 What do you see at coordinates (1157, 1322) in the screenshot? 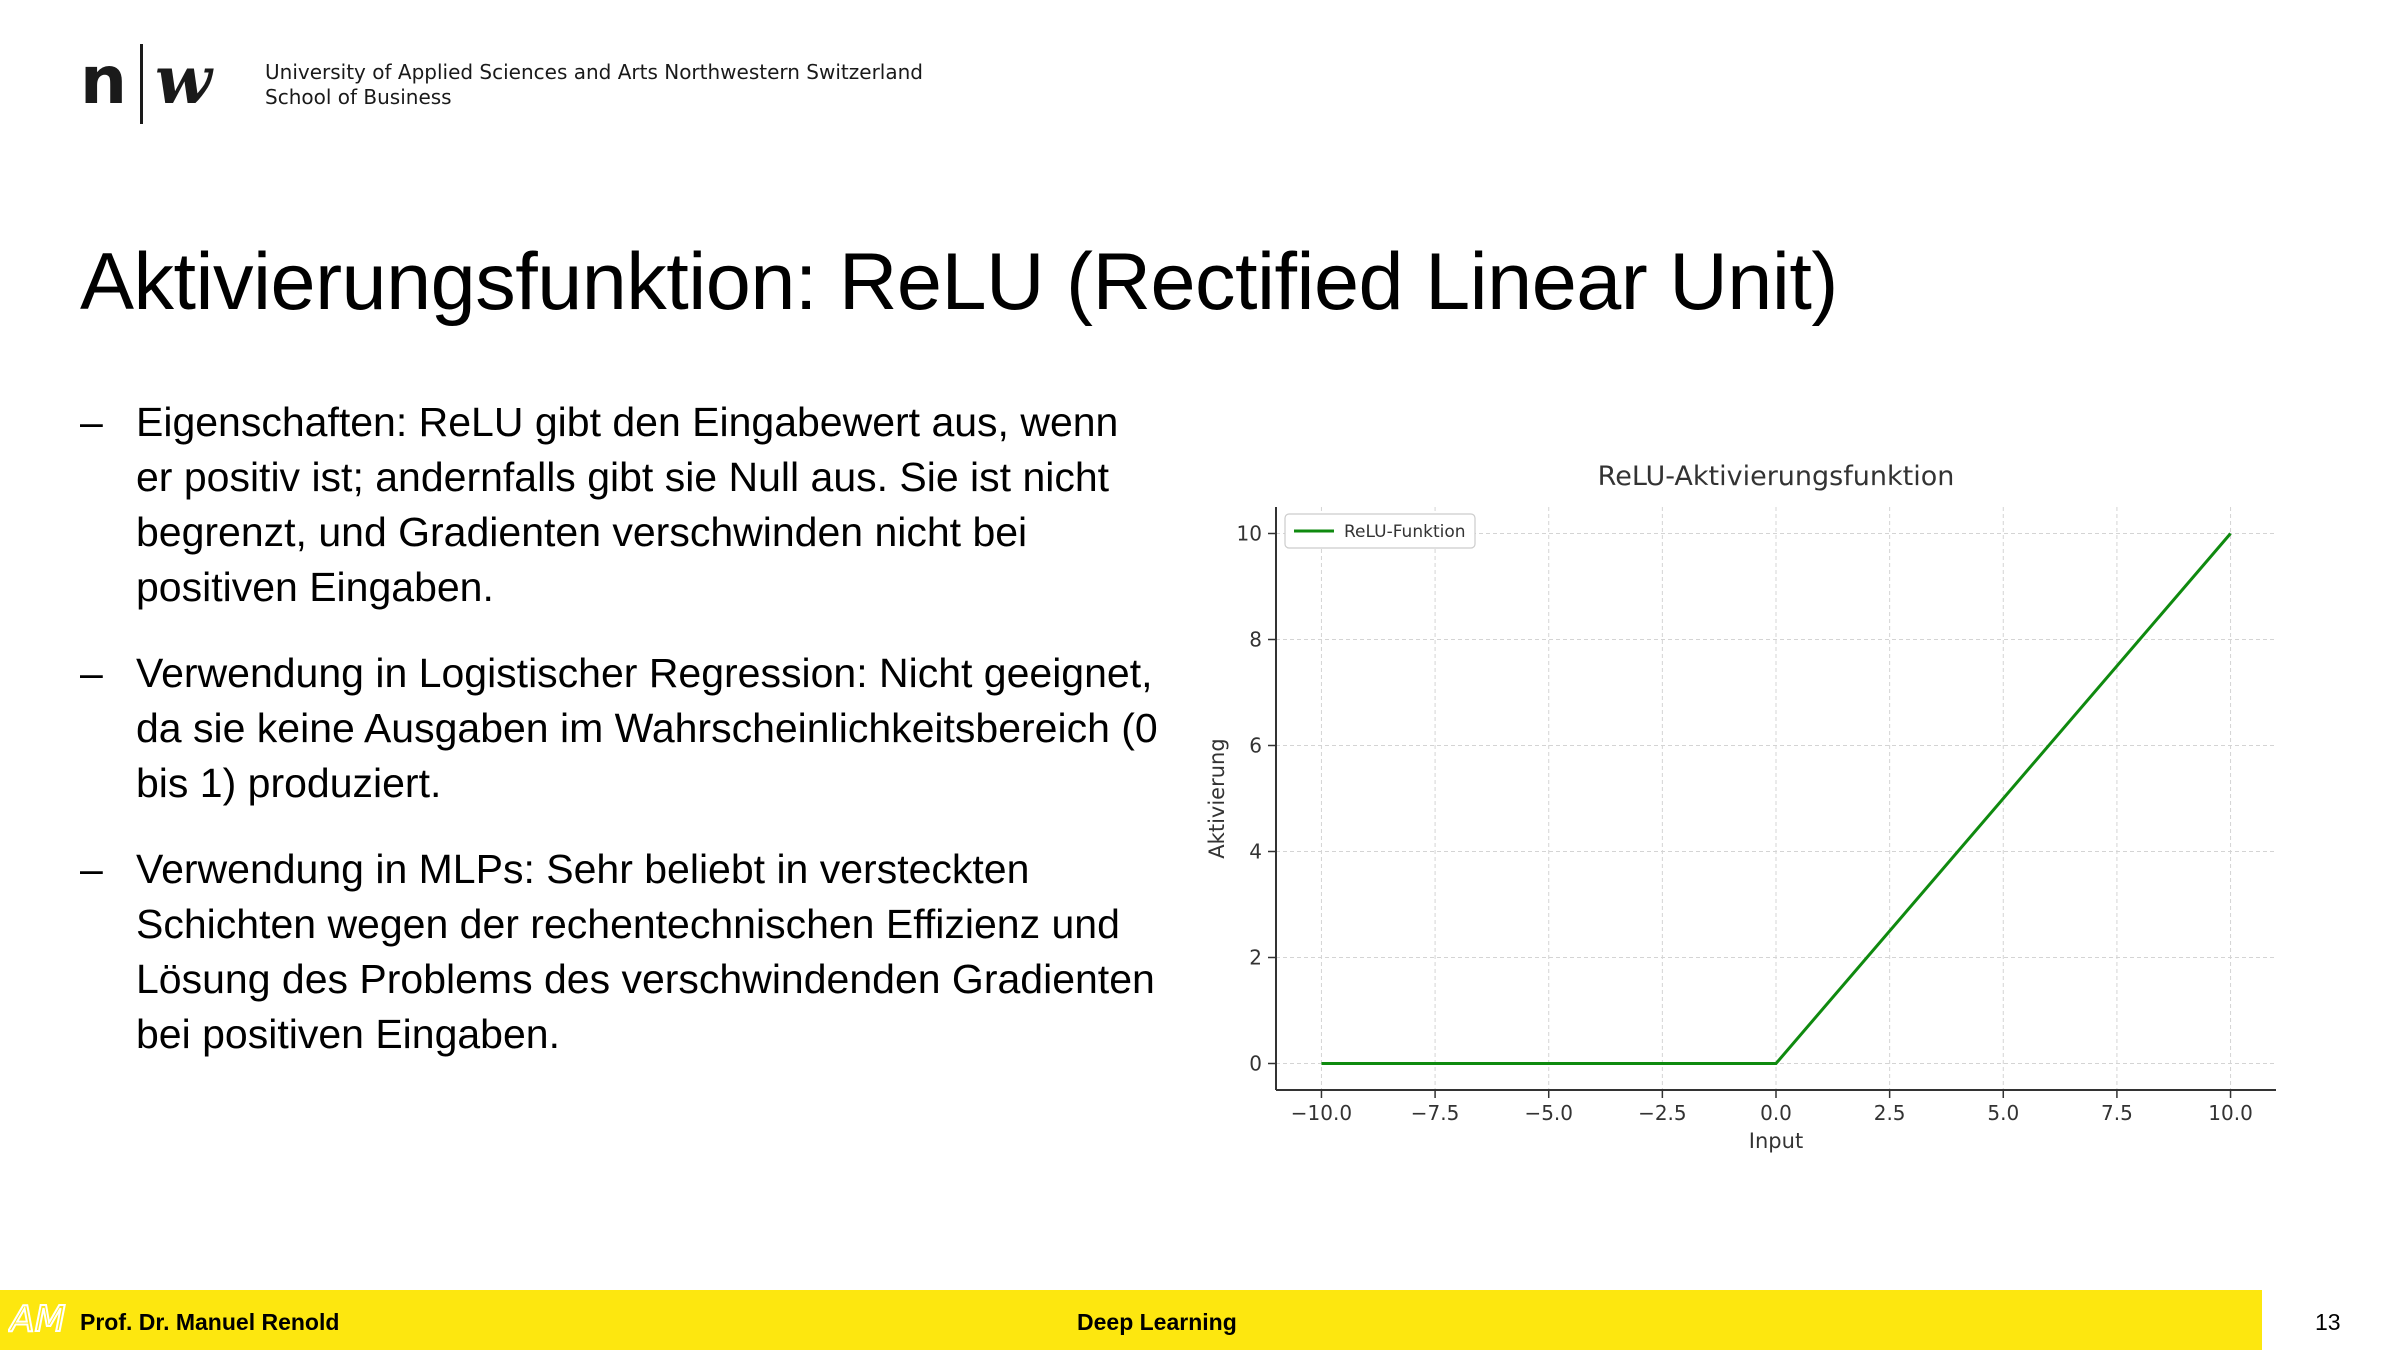
I see `footer-course: Deep Learning` at bounding box center [1157, 1322].